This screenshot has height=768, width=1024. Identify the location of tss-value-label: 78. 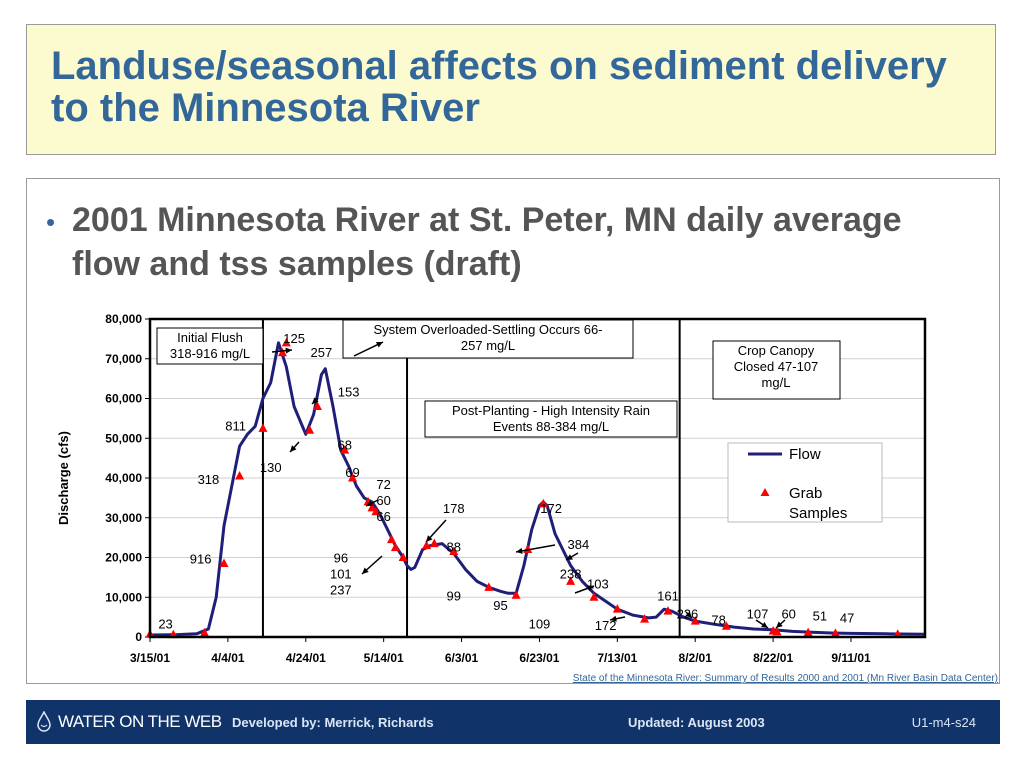
(718, 619).